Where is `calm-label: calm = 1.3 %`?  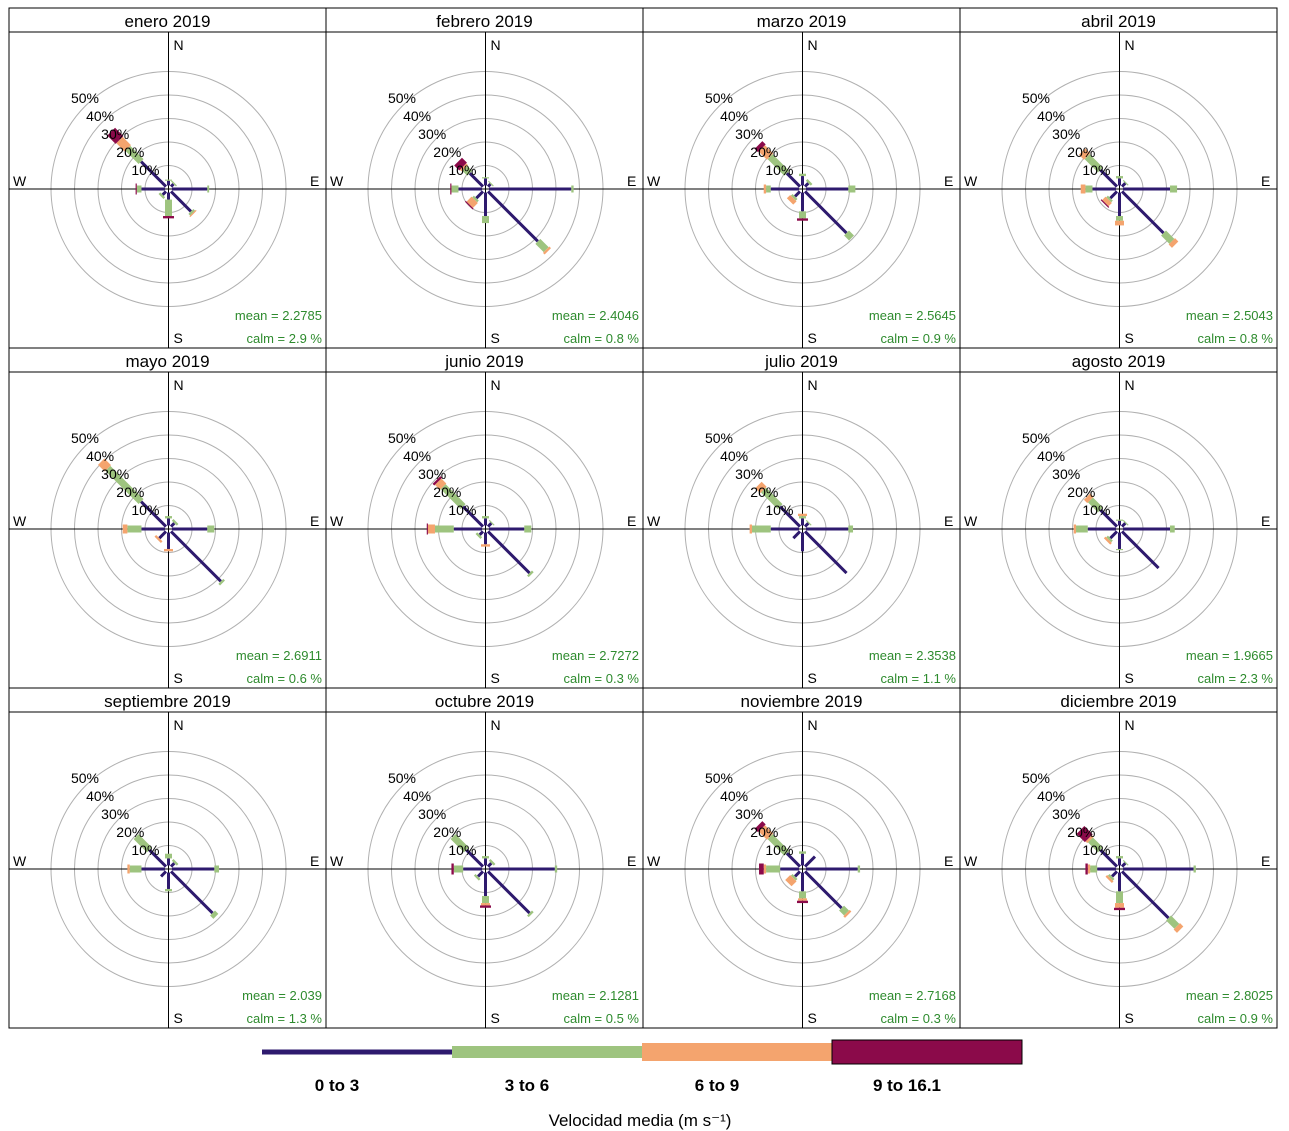 calm-label: calm = 1.3 % is located at coordinates (284, 1018).